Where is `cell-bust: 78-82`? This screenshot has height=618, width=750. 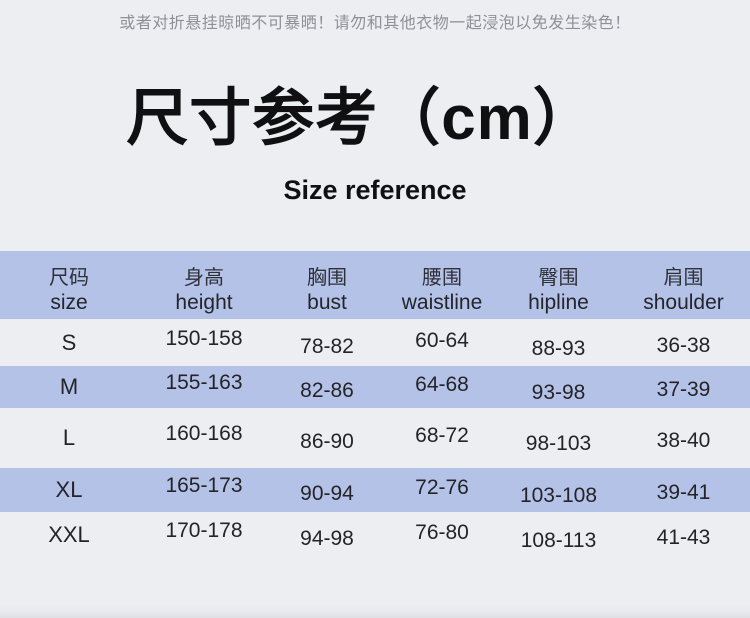 cell-bust: 78-82 is located at coordinates (327, 346).